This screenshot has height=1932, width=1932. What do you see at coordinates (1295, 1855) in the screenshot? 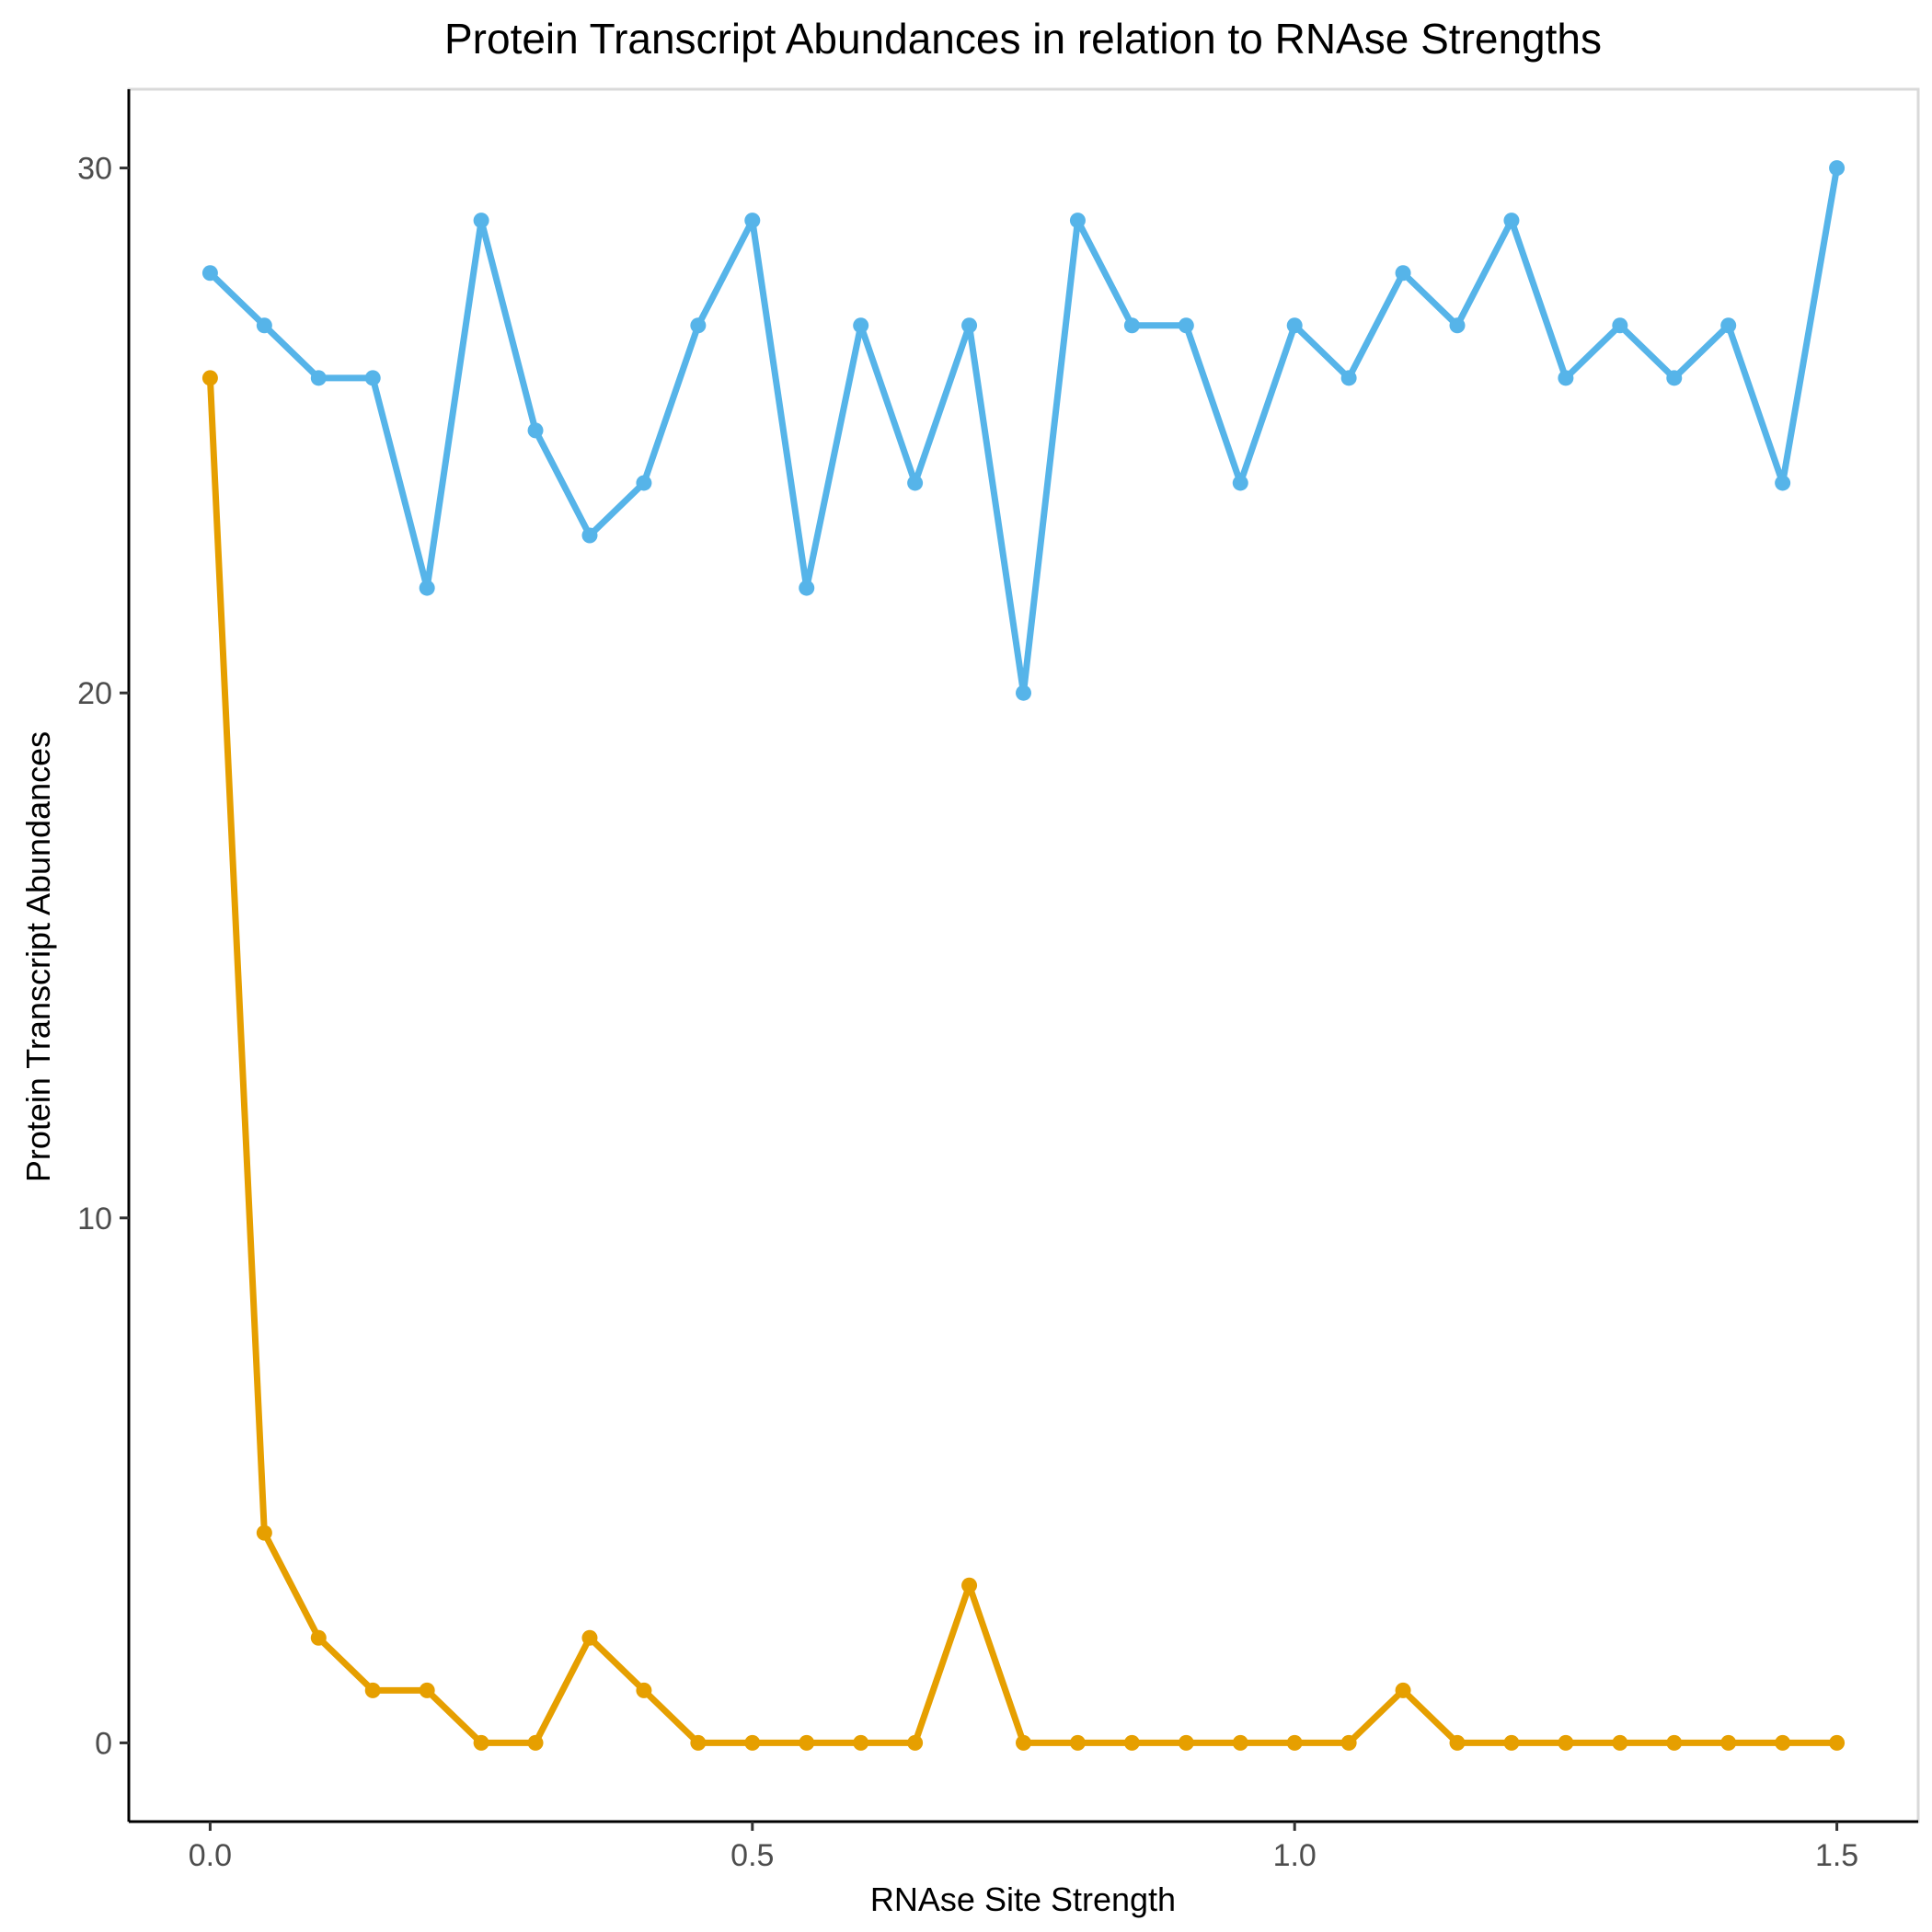
I see `x-tick-label: 1.0` at bounding box center [1295, 1855].